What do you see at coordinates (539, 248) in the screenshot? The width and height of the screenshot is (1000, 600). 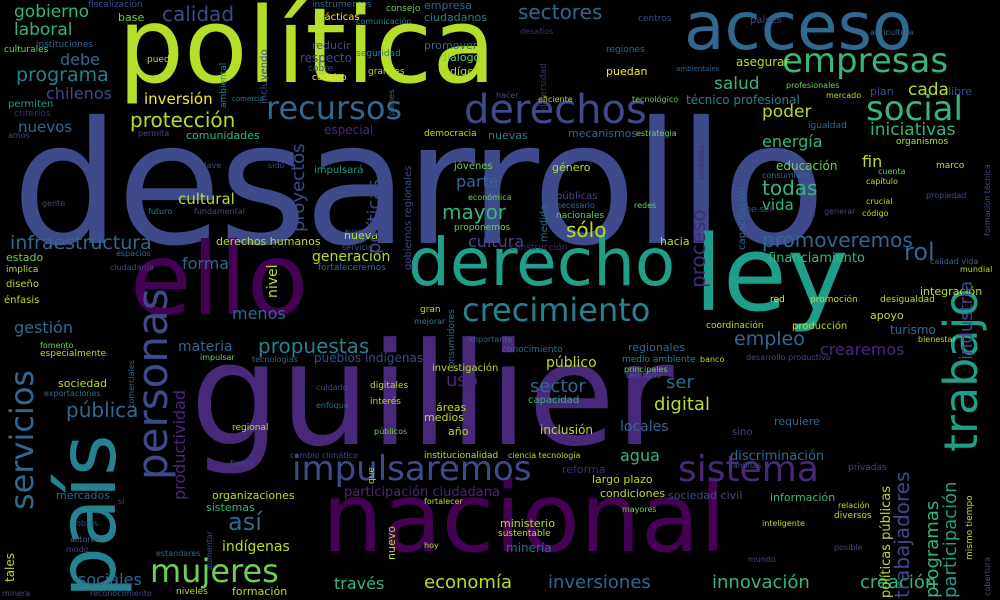 I see `word: construcción` at bounding box center [539, 248].